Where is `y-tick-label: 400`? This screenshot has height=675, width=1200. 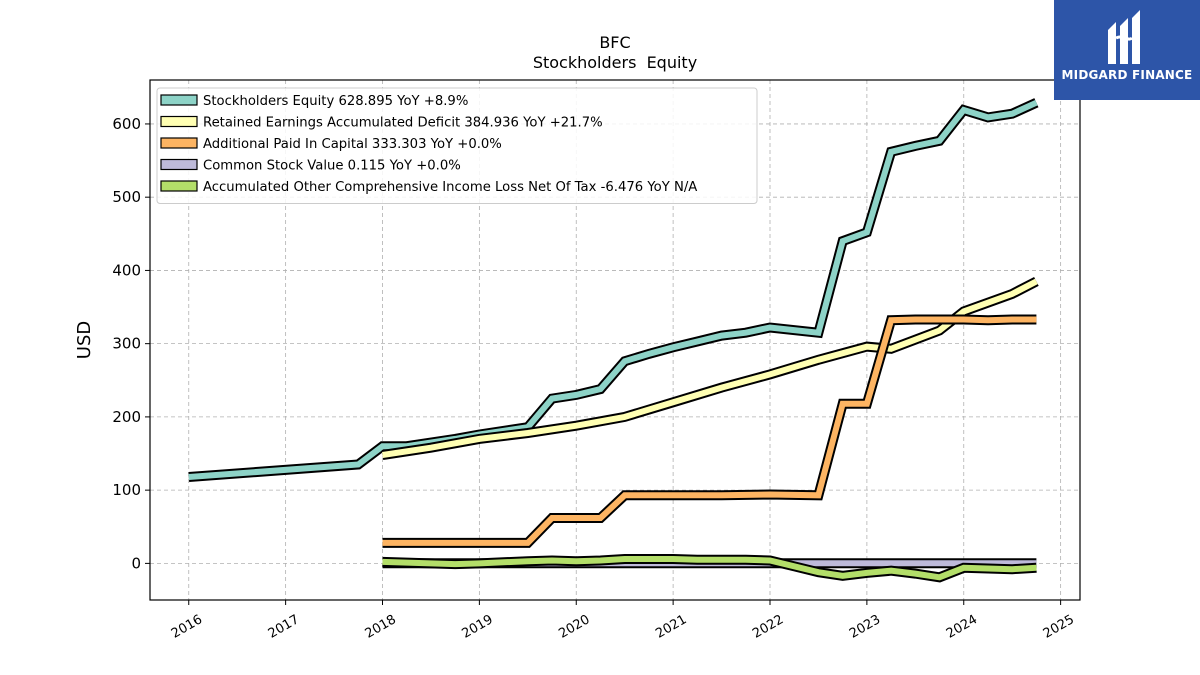
y-tick-label: 400 is located at coordinates (126, 270).